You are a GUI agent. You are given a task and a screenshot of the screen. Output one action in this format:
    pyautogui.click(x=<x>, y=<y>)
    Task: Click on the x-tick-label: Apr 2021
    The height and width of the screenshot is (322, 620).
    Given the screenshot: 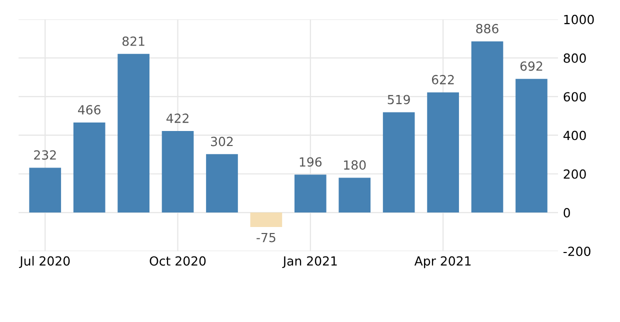 What is the action you would take?
    pyautogui.click(x=442, y=262)
    